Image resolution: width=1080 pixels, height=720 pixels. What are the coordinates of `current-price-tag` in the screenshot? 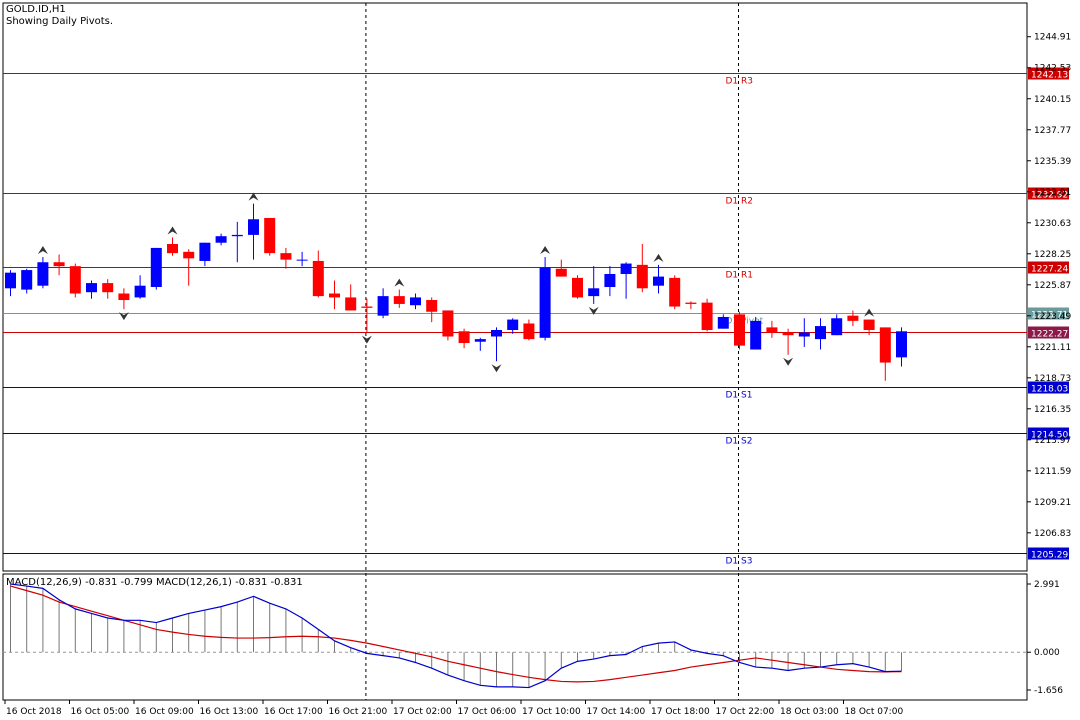 It's located at (1048, 332).